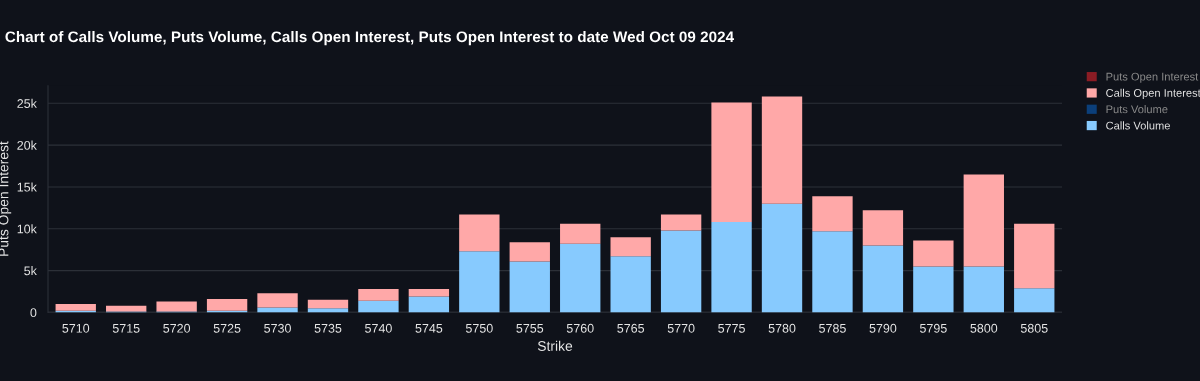 Image resolution: width=1200 pixels, height=381 pixels. What do you see at coordinates (681, 328) in the screenshot?
I see `x-tick-label: 5770` at bounding box center [681, 328].